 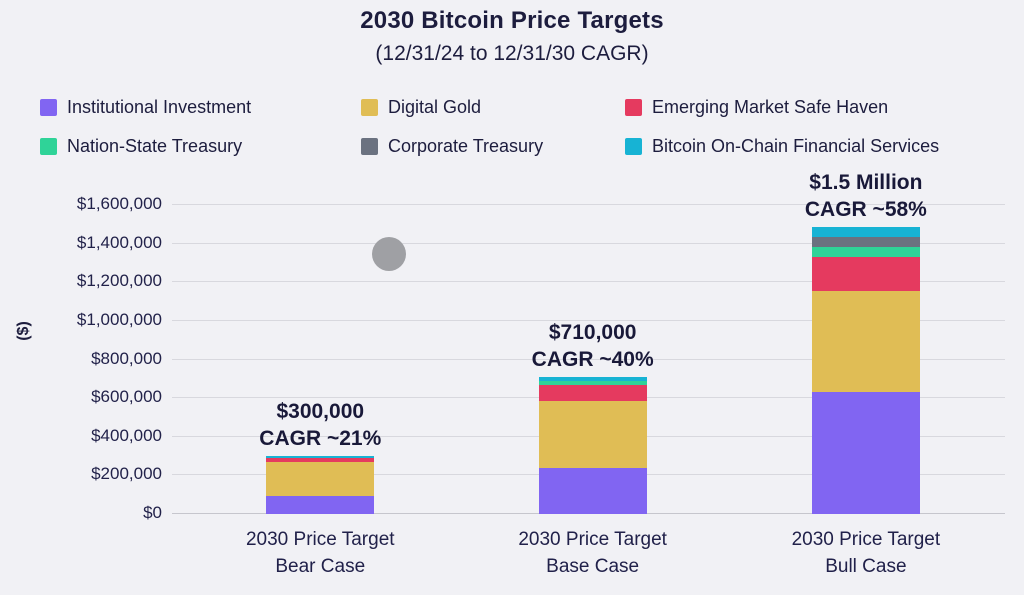 I want to click on legend-item: Nation-State Treasury, so click(x=141, y=146).